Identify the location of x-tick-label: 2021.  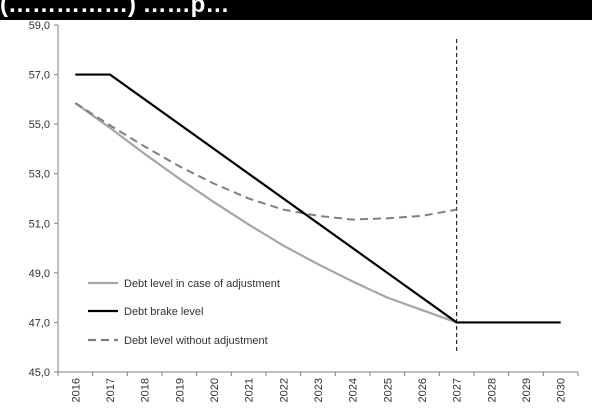
(250, 390).